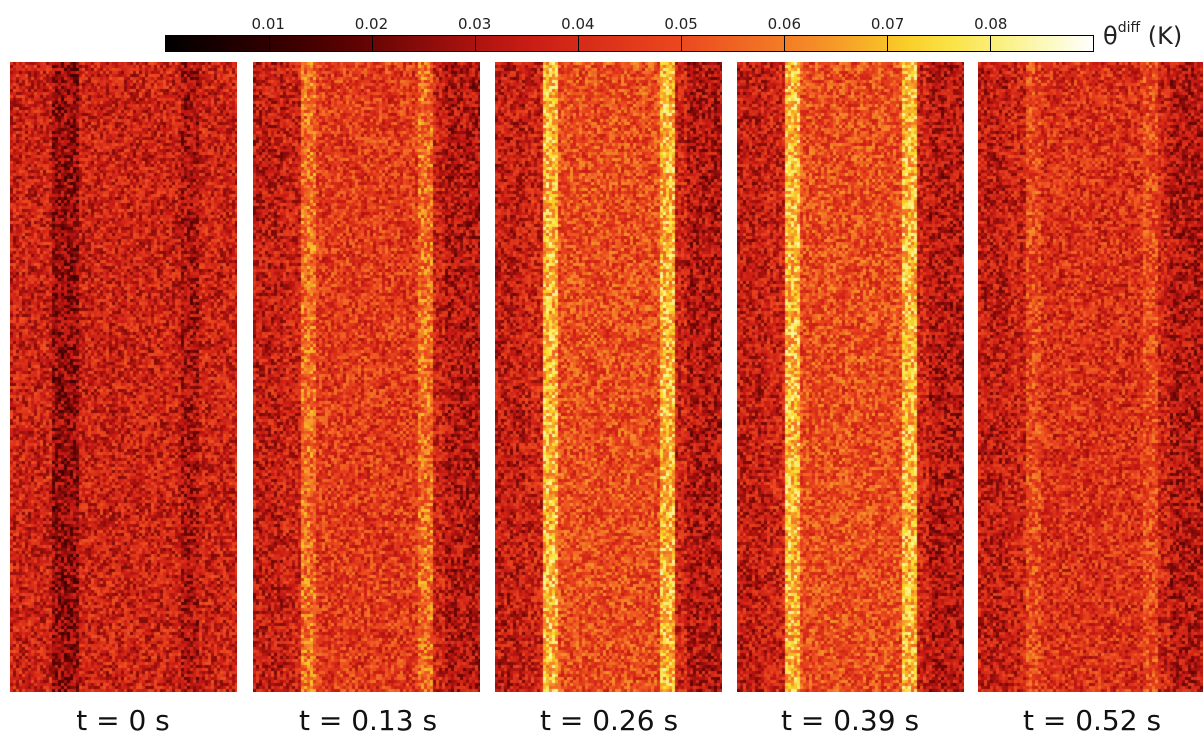 This screenshot has height=738, width=1203. I want to click on time-label-t039: t = 0.39 s, so click(850, 720).